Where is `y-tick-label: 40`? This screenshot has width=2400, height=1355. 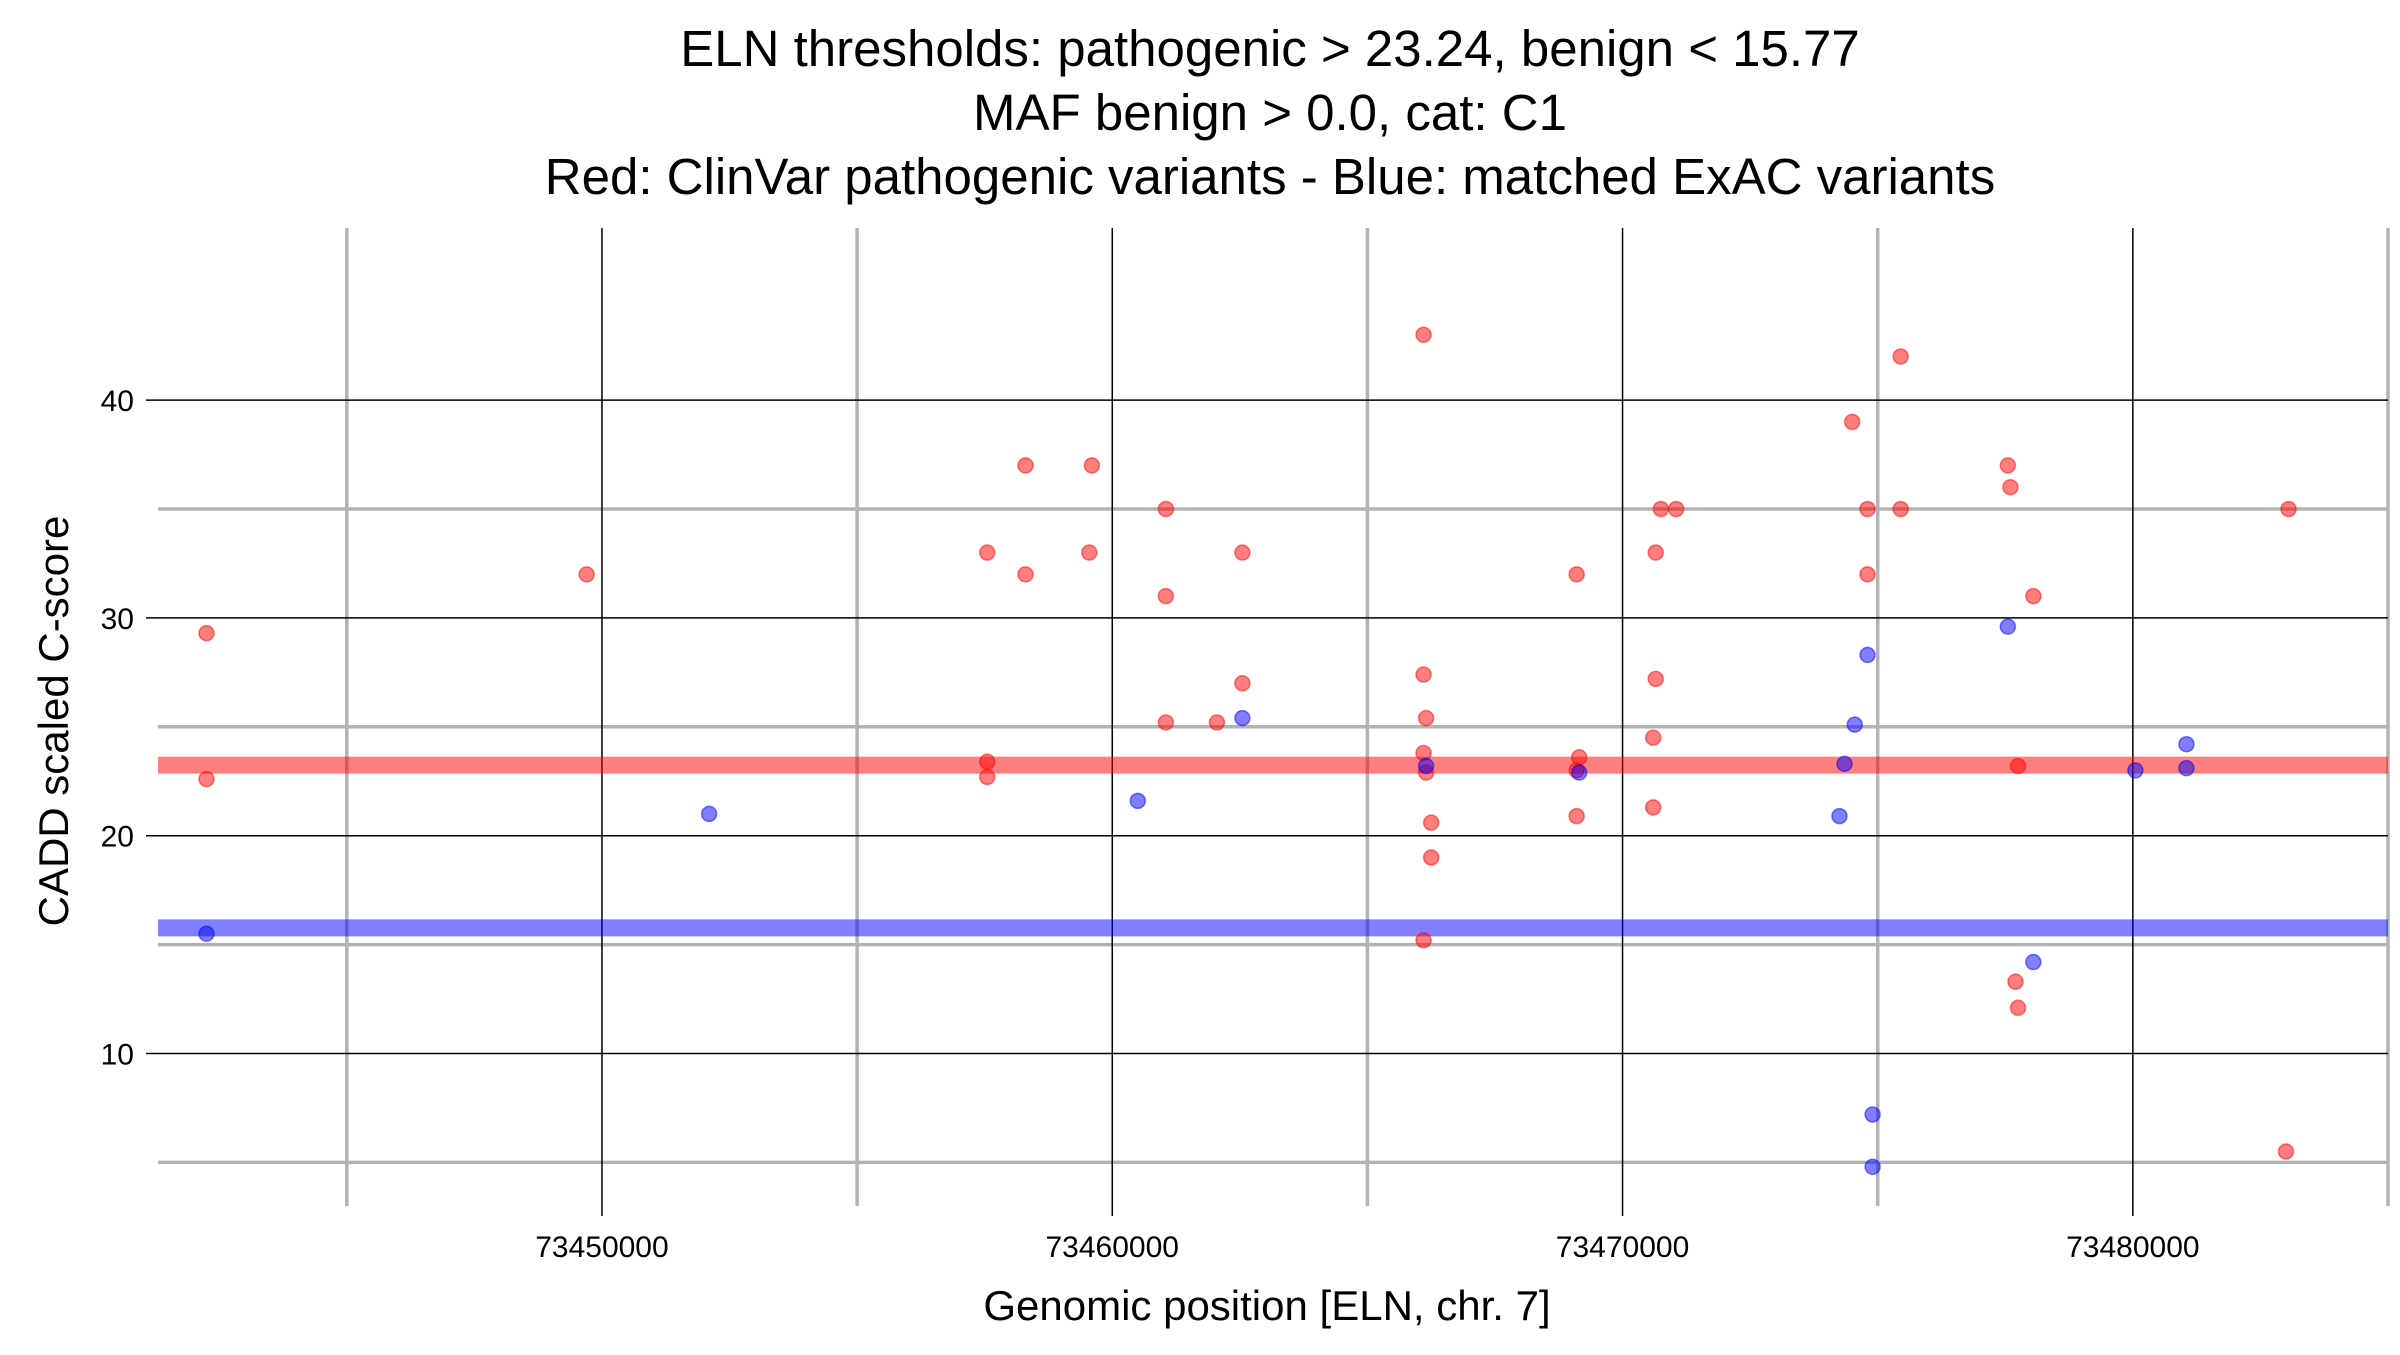 y-tick-label: 40 is located at coordinates (117, 401).